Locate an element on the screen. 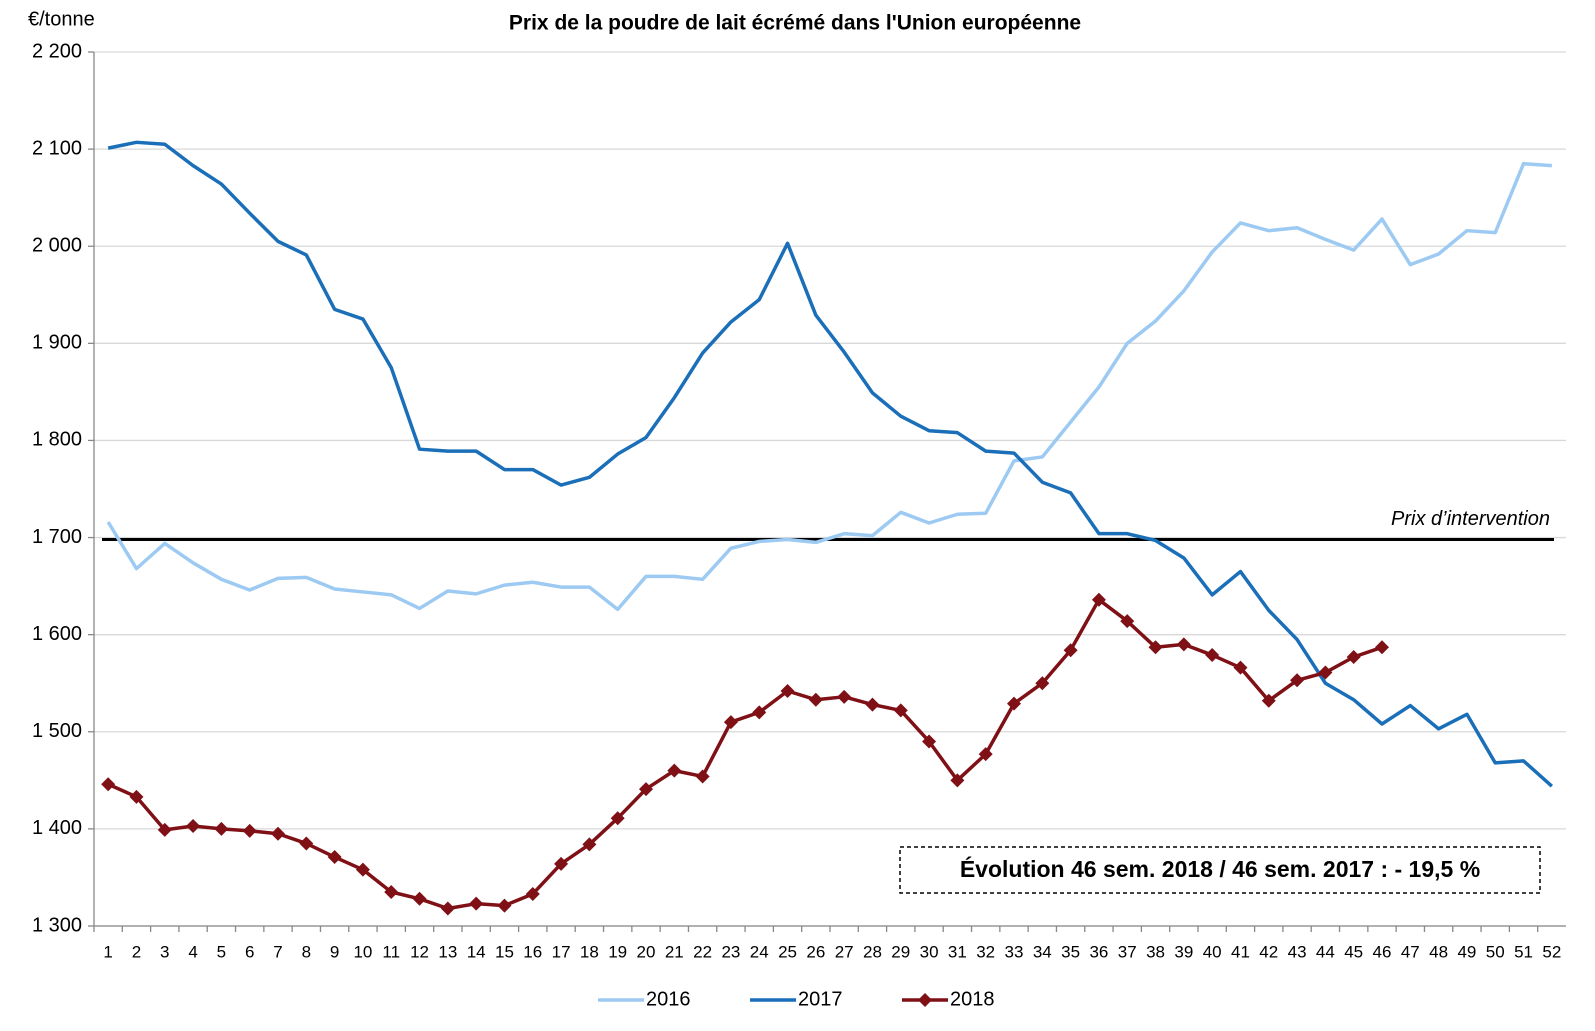 This screenshot has height=1031, width=1595. x-tick-label: 42 is located at coordinates (1268, 951).